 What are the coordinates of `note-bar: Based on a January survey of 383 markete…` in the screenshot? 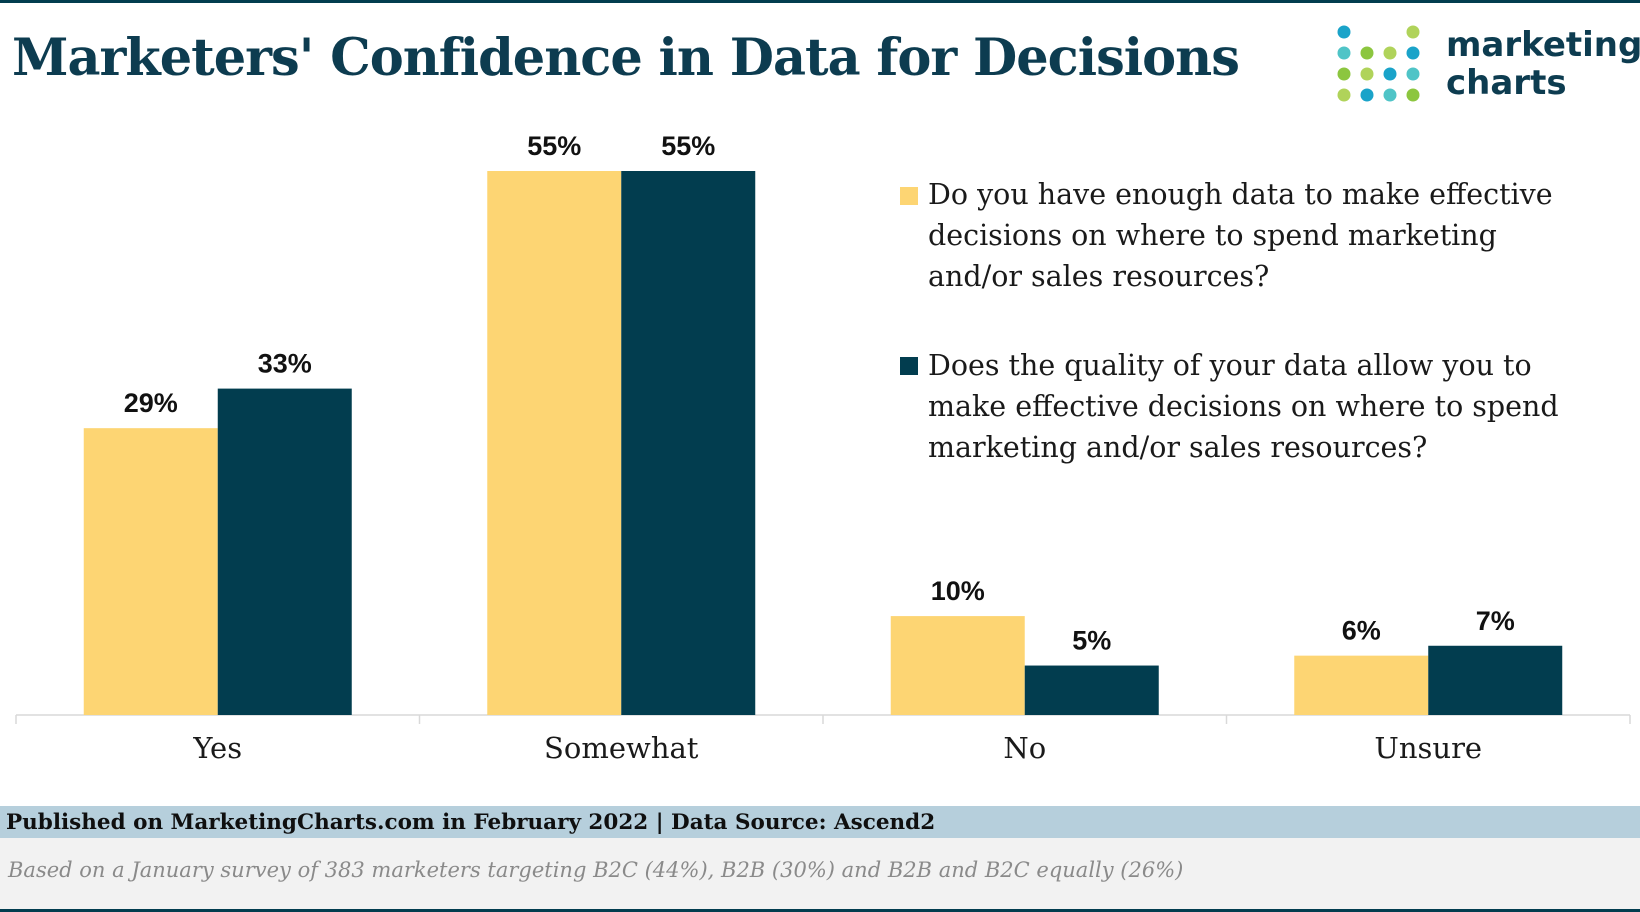 It's located at (820, 873).